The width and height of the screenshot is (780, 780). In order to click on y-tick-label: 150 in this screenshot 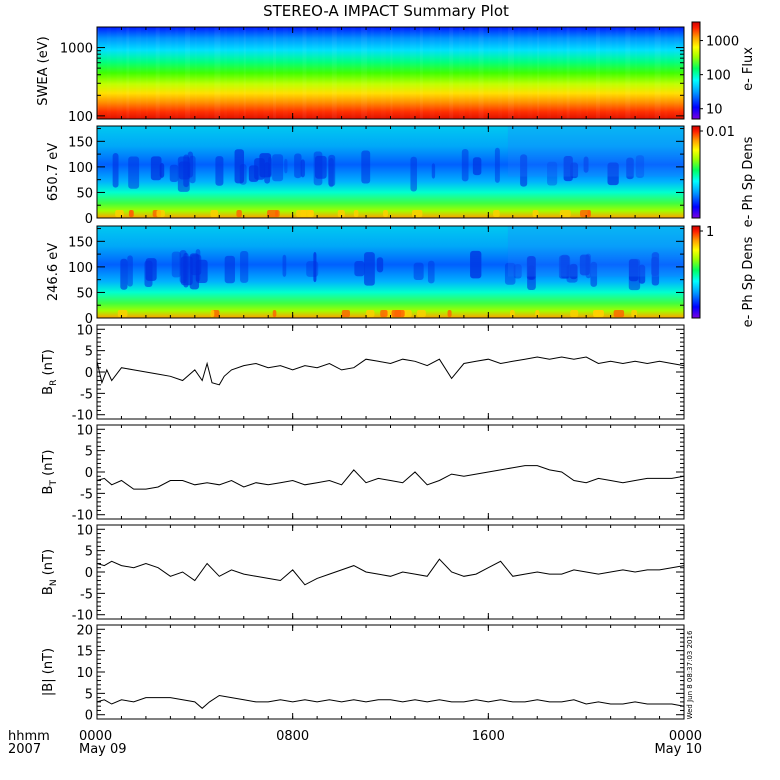, I will do `click(80, 142)`.